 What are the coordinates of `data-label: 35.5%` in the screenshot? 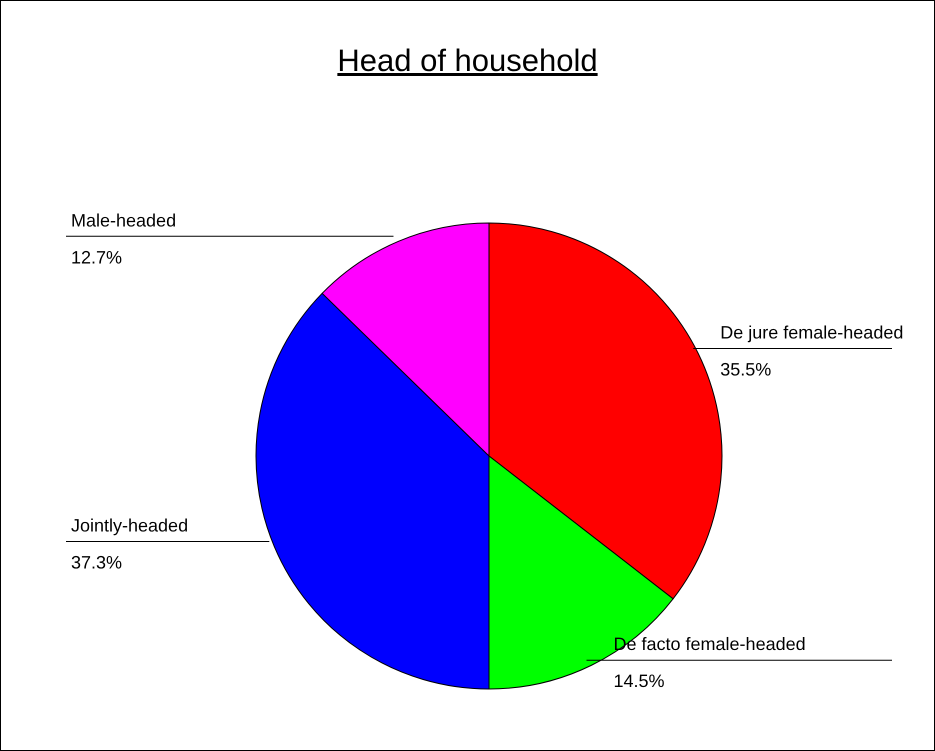 It's located at (746, 369).